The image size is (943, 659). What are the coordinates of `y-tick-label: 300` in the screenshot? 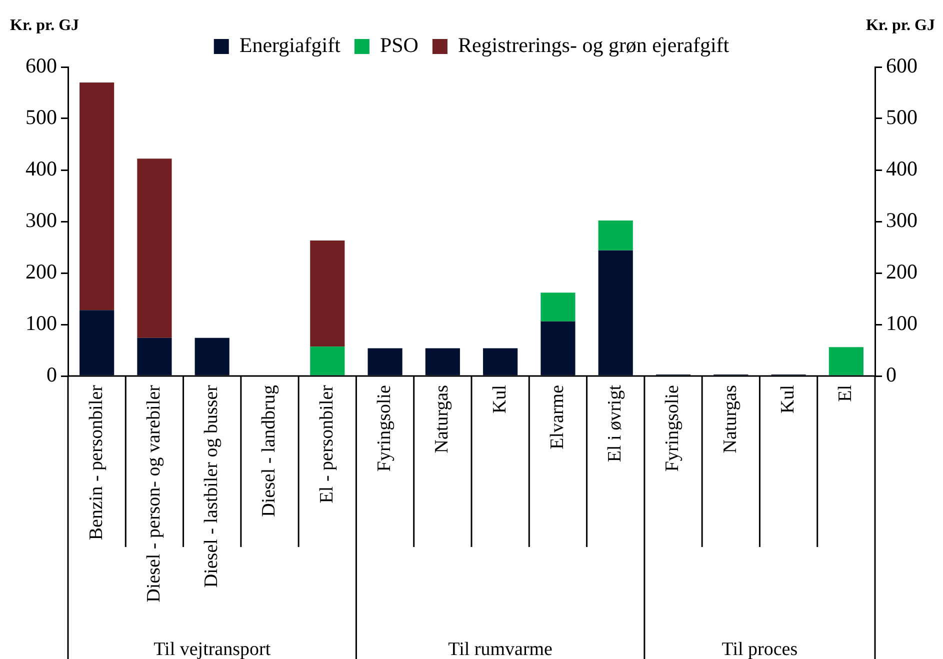 It's located at (41, 220).